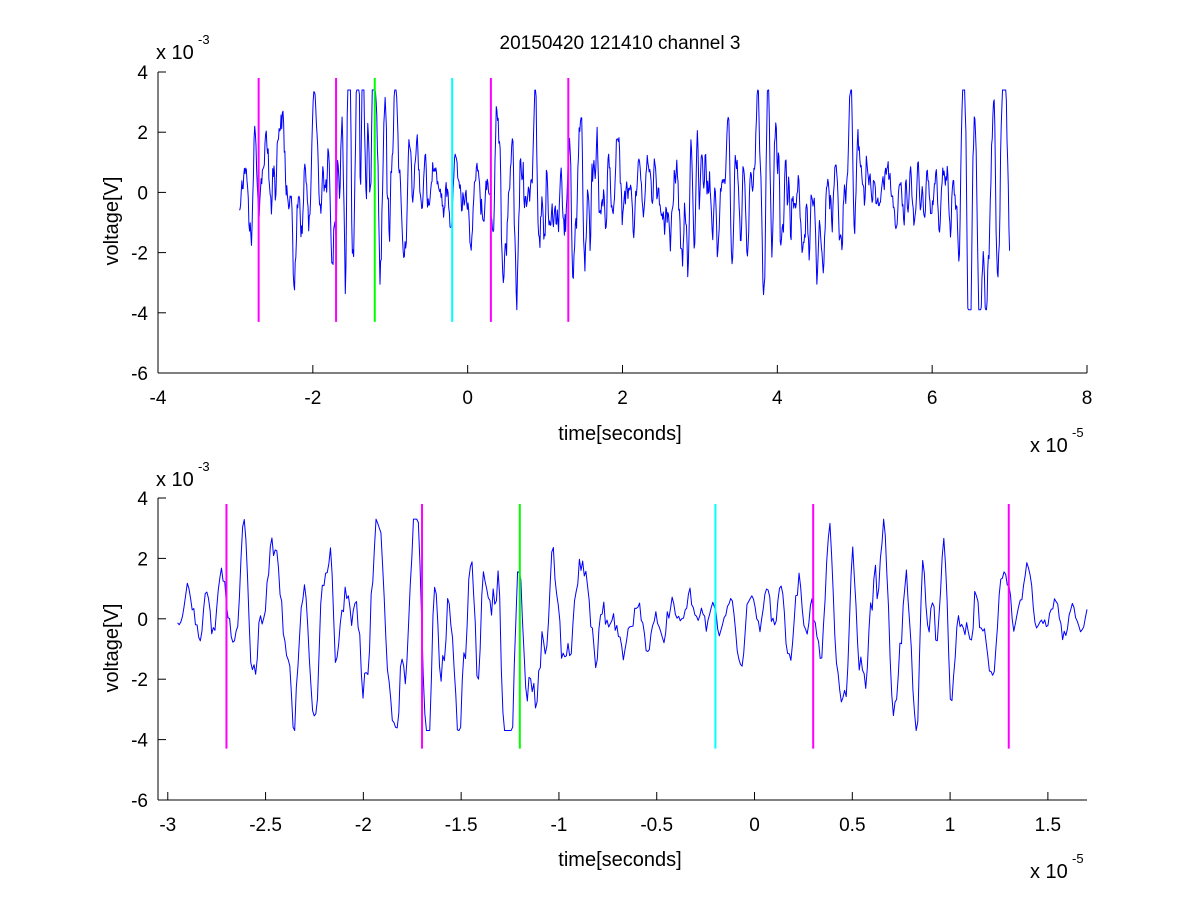  Describe the element at coordinates (950, 825) in the screenshot. I see `bottom-x-tick-label: 1` at that location.